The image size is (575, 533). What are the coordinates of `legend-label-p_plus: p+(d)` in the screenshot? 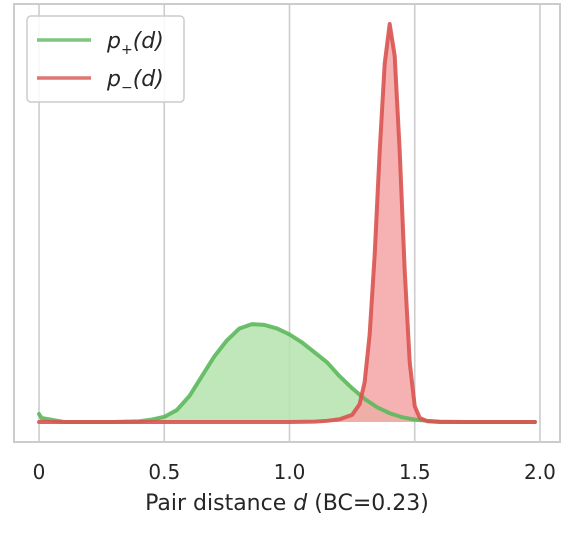 It's located at (135, 43).